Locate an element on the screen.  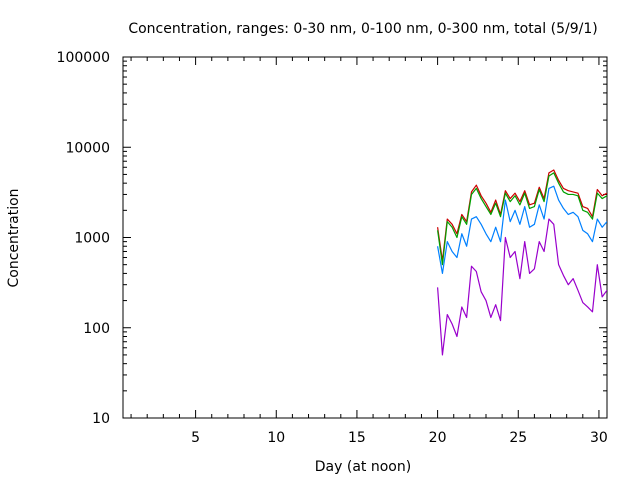
y-tick-label: 100 is located at coordinates (96, 329).